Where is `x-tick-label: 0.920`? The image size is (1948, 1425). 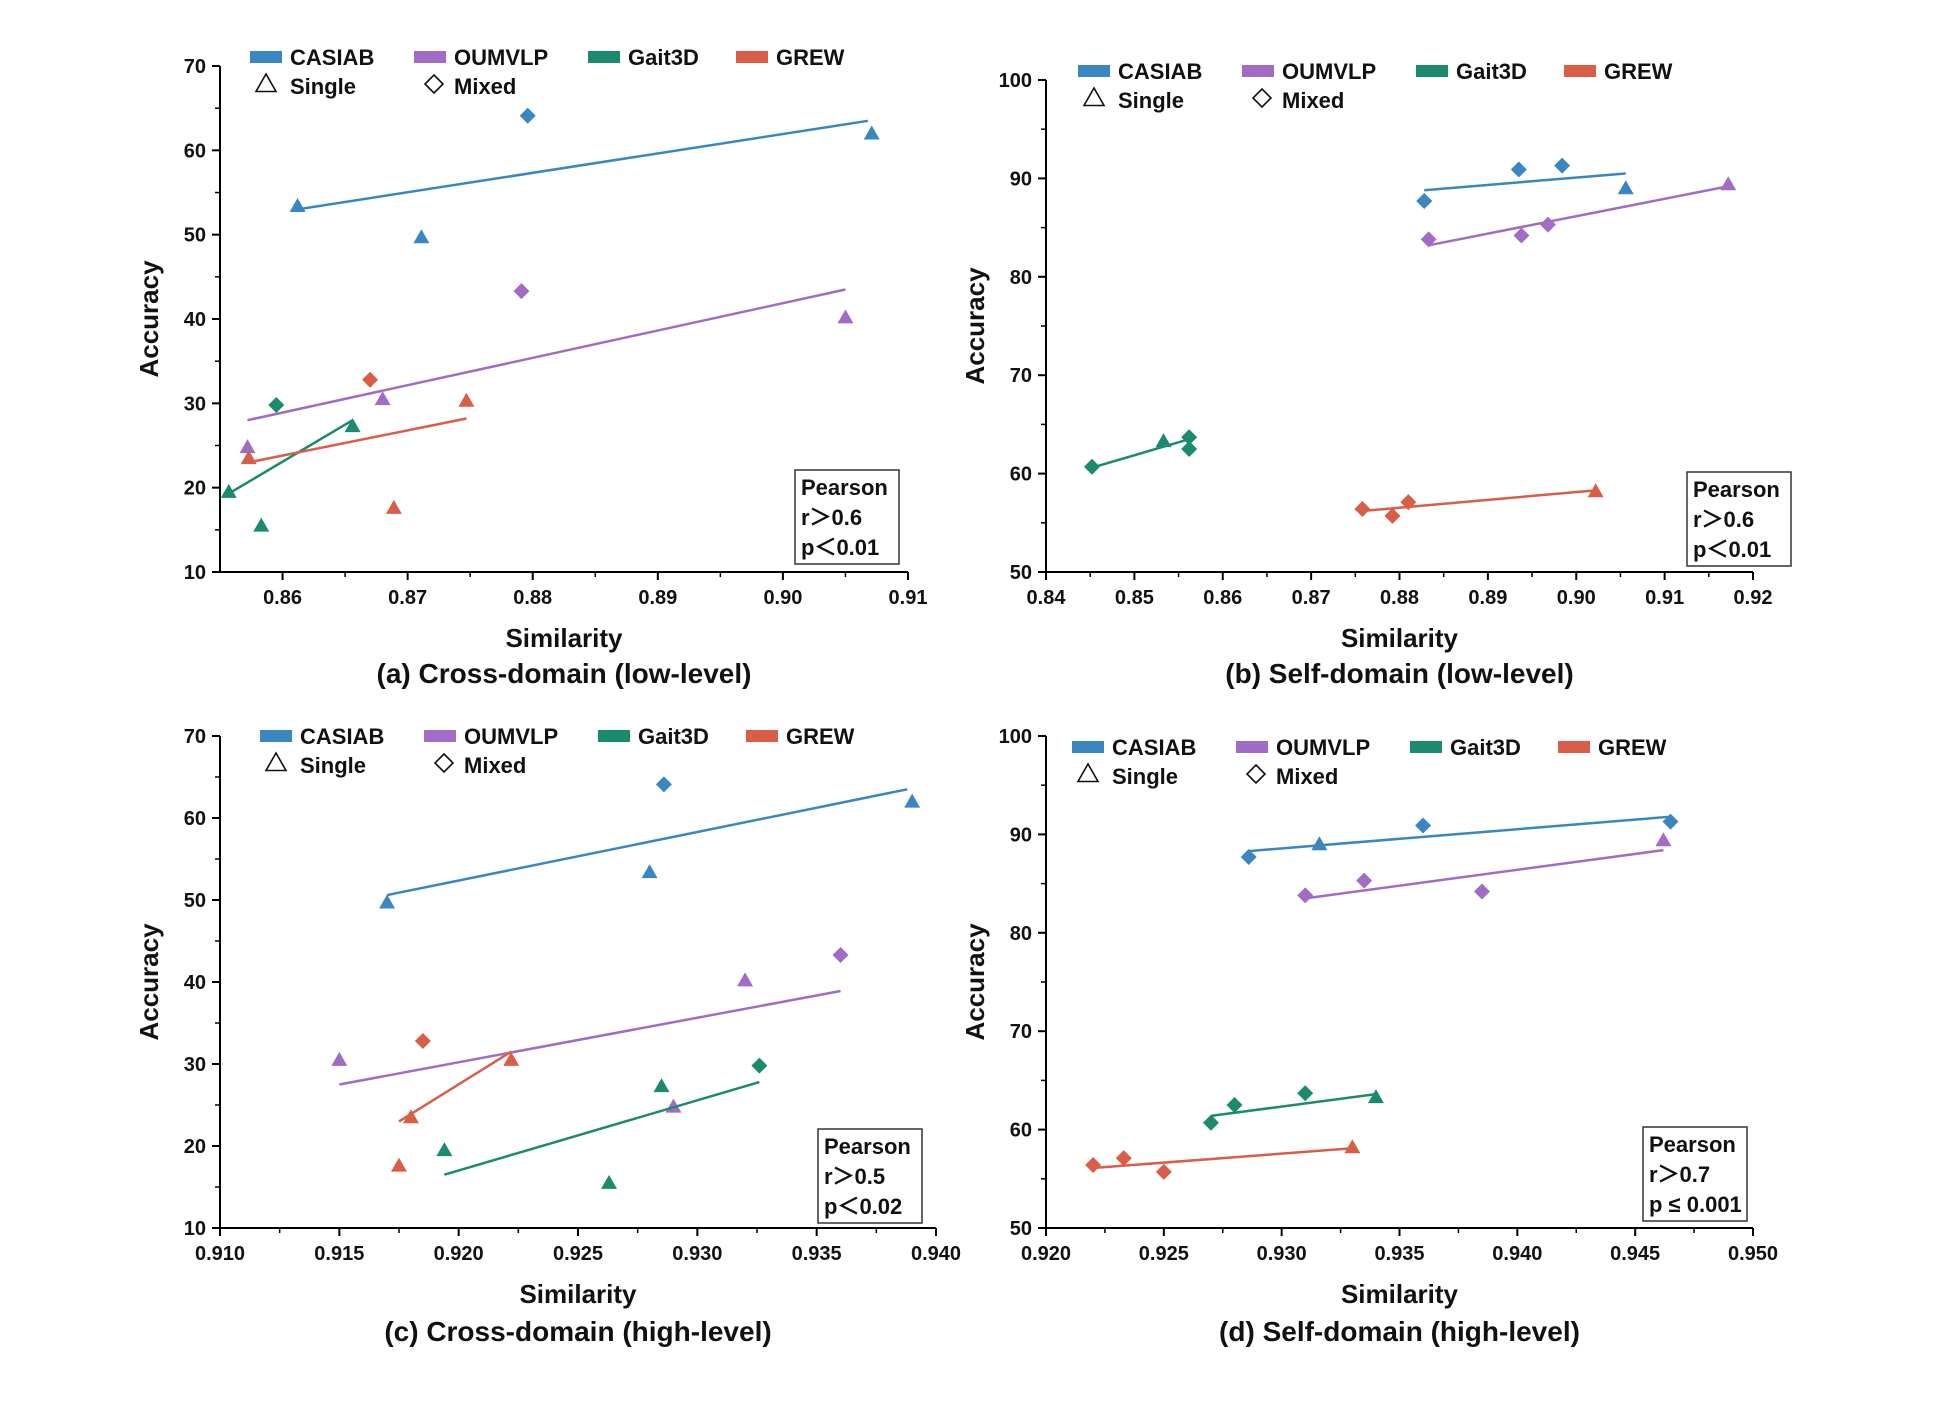 x-tick-label: 0.920 is located at coordinates (1046, 1254).